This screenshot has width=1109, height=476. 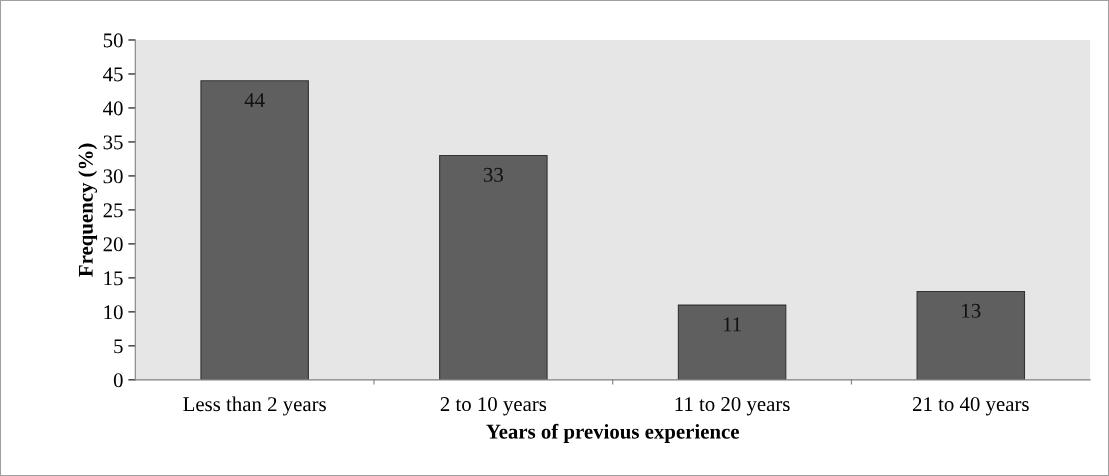 I want to click on y-tick-label: 35, so click(x=113, y=142).